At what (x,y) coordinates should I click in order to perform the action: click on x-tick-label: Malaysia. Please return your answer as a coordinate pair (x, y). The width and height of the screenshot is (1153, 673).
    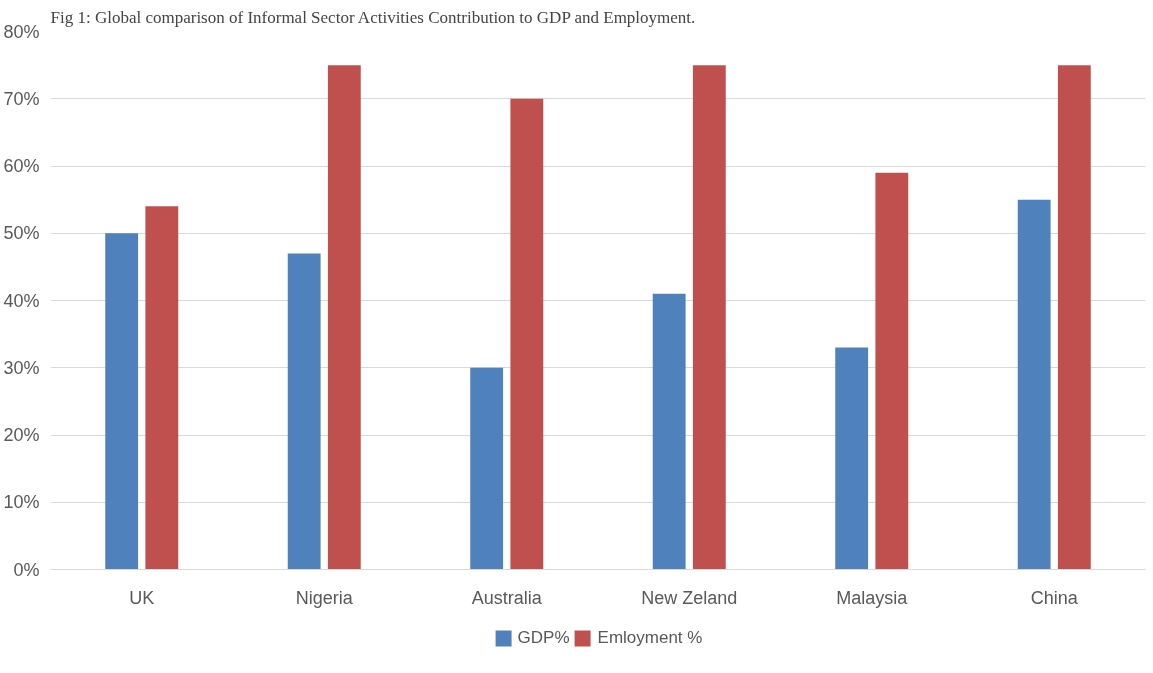
    Looking at the image, I should click on (872, 597).